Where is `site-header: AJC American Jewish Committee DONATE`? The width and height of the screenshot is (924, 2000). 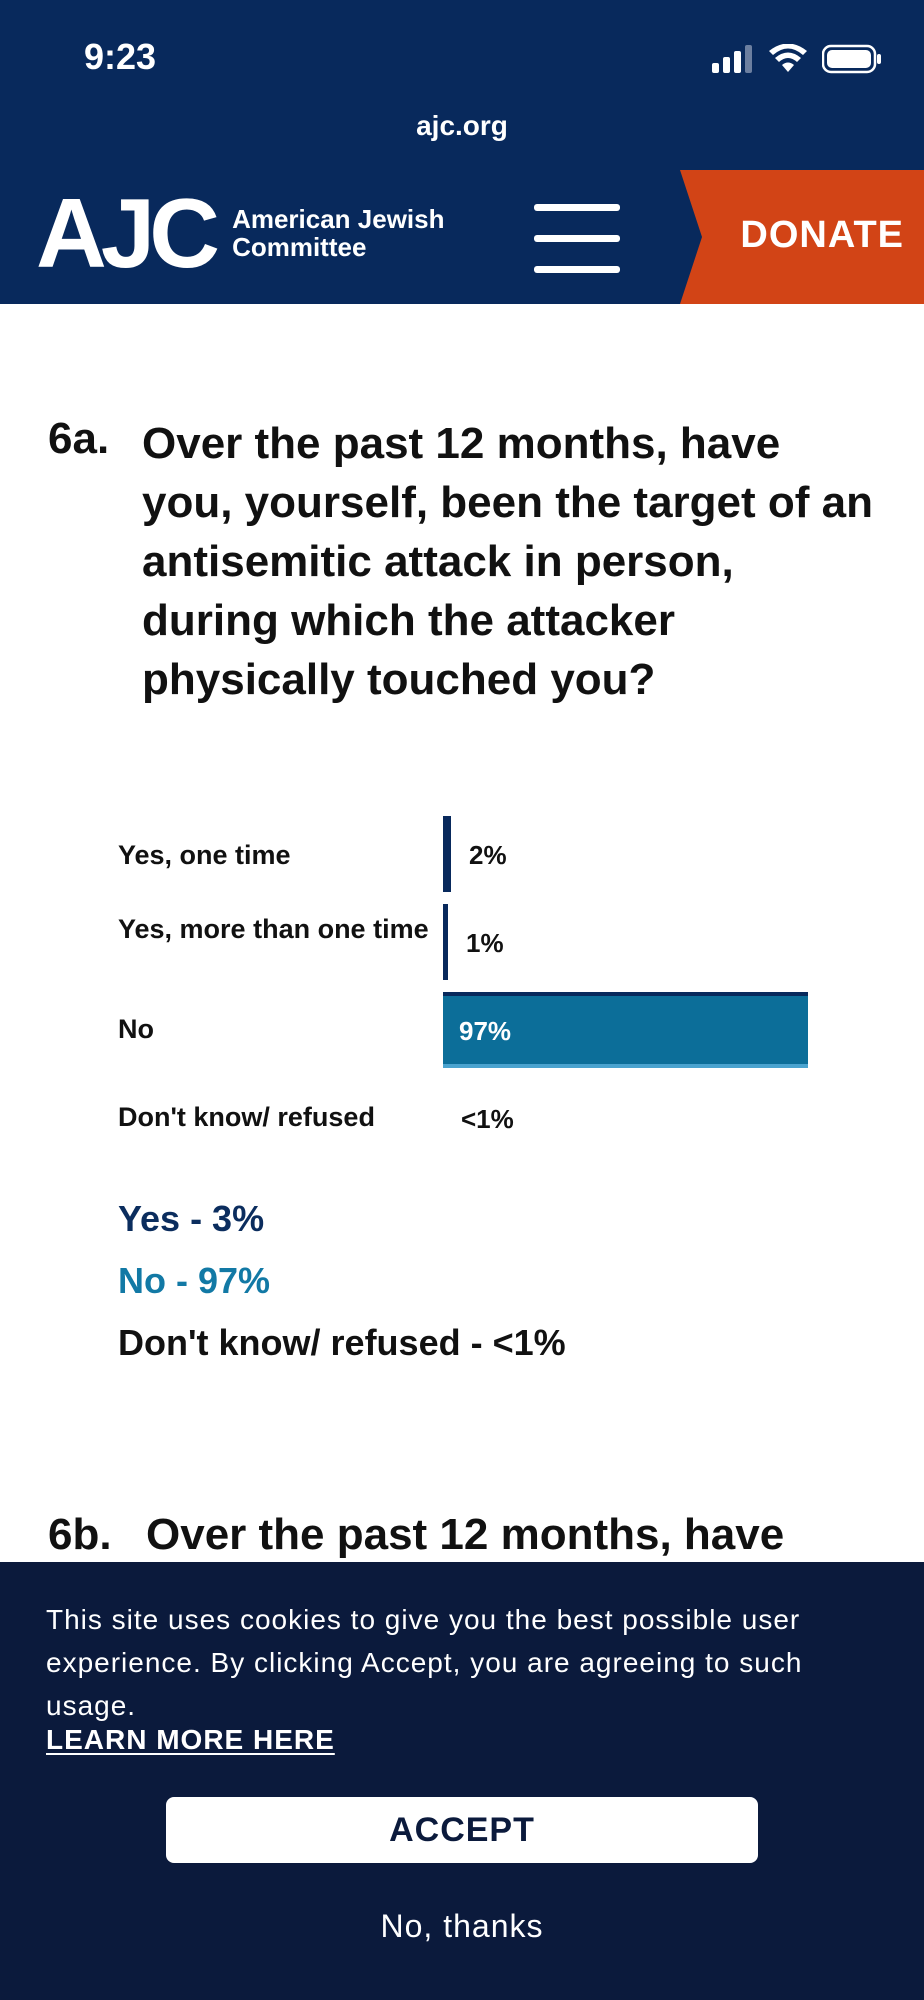
site-header: AJC American Jewish Committee DONATE is located at coordinates (462, 237).